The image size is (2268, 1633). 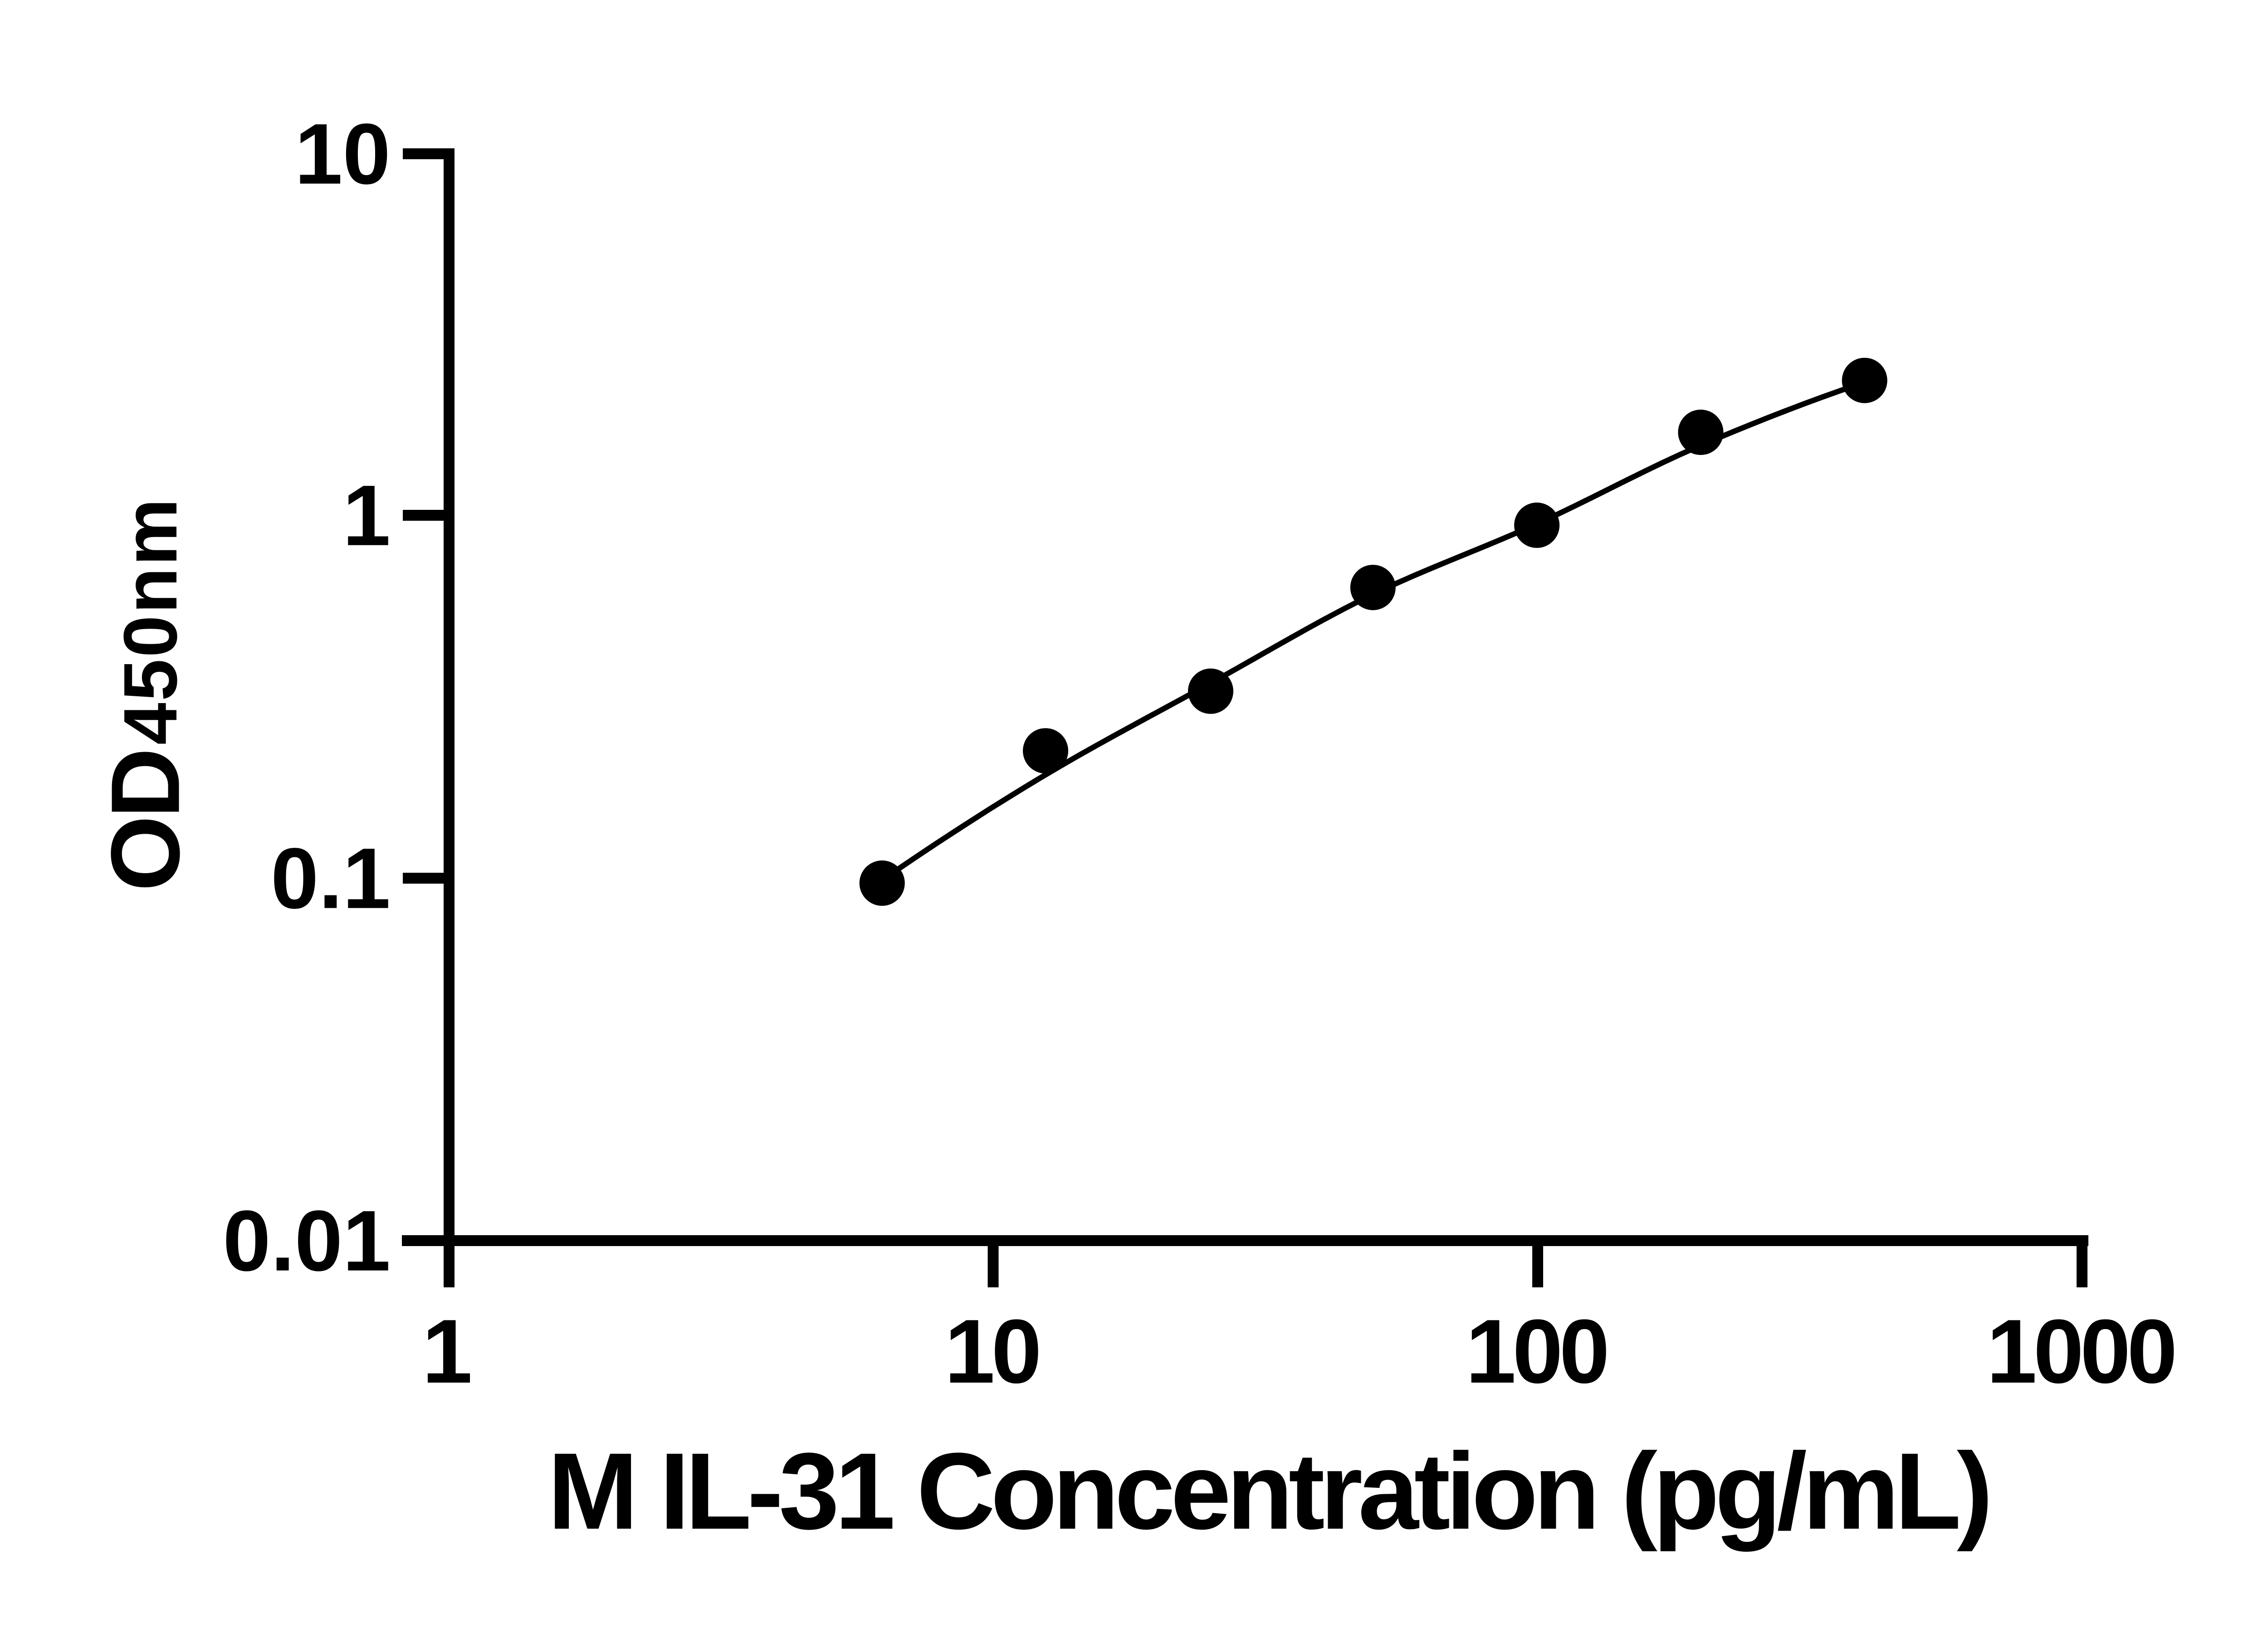 I want to click on svg-text: 100, so click(x=1536, y=1351).